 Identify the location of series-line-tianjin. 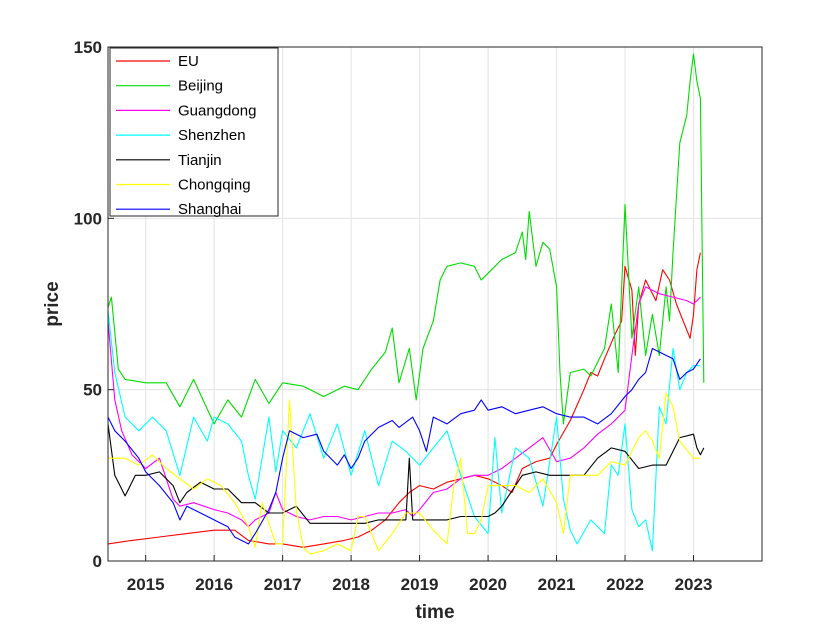
(406, 473).